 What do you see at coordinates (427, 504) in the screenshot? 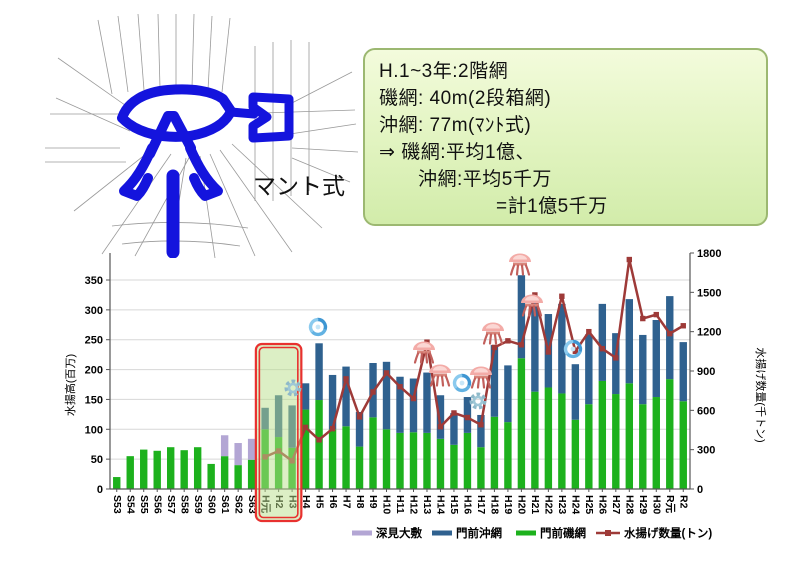
I see `x-axis-label: H13` at bounding box center [427, 504].